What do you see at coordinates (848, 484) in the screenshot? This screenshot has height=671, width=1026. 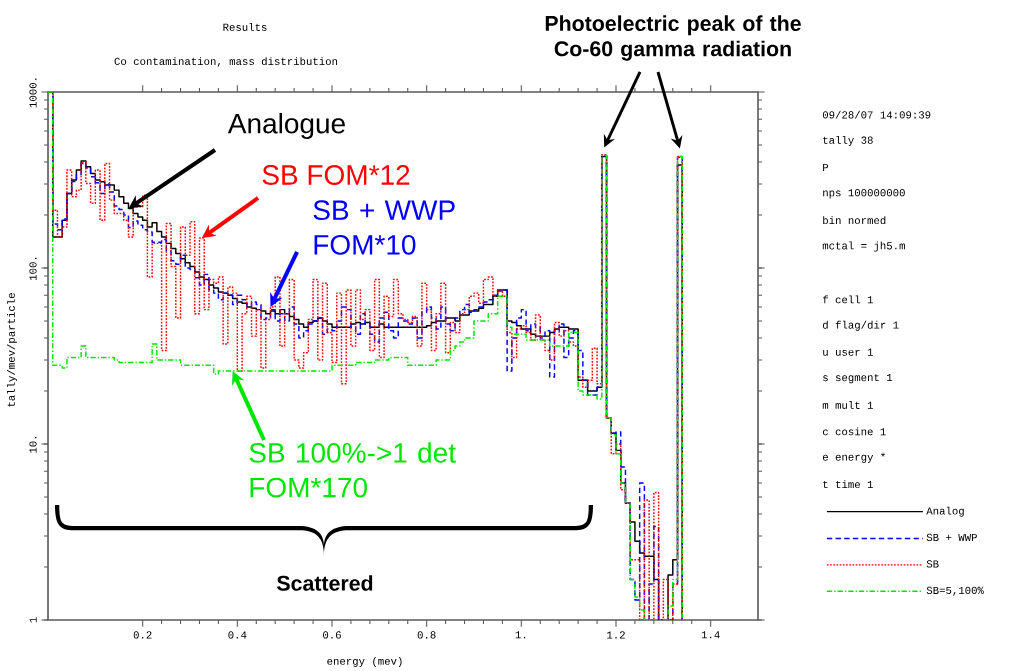 I see `text: t time 1` at bounding box center [848, 484].